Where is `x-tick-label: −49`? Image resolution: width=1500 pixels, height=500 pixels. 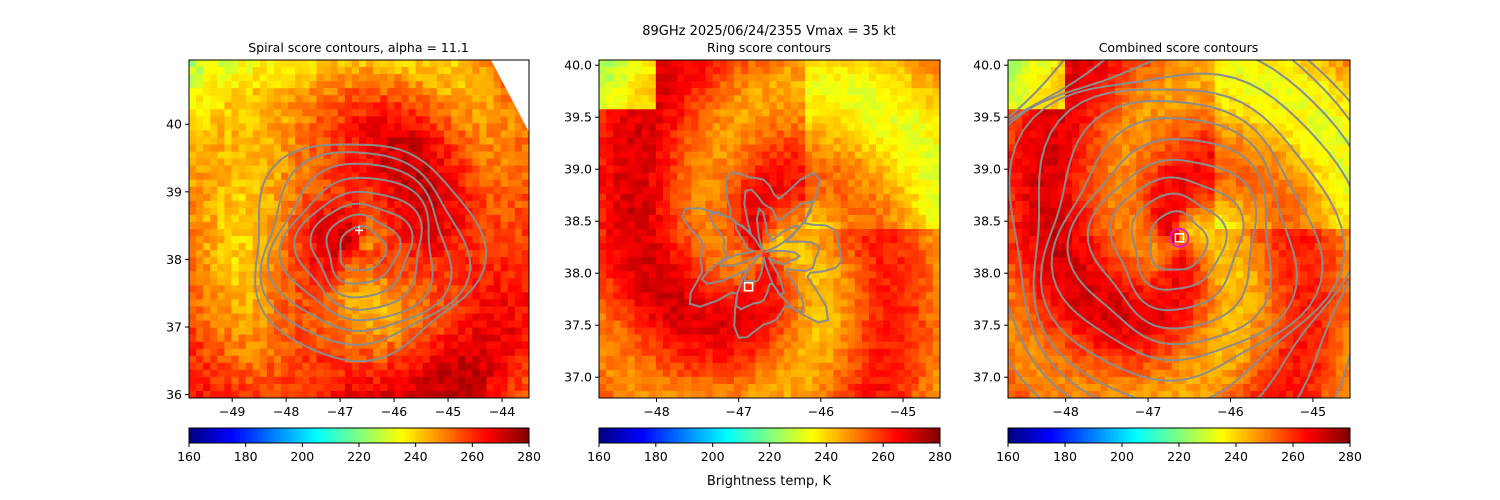 x-tick-label: −49 is located at coordinates (232, 411).